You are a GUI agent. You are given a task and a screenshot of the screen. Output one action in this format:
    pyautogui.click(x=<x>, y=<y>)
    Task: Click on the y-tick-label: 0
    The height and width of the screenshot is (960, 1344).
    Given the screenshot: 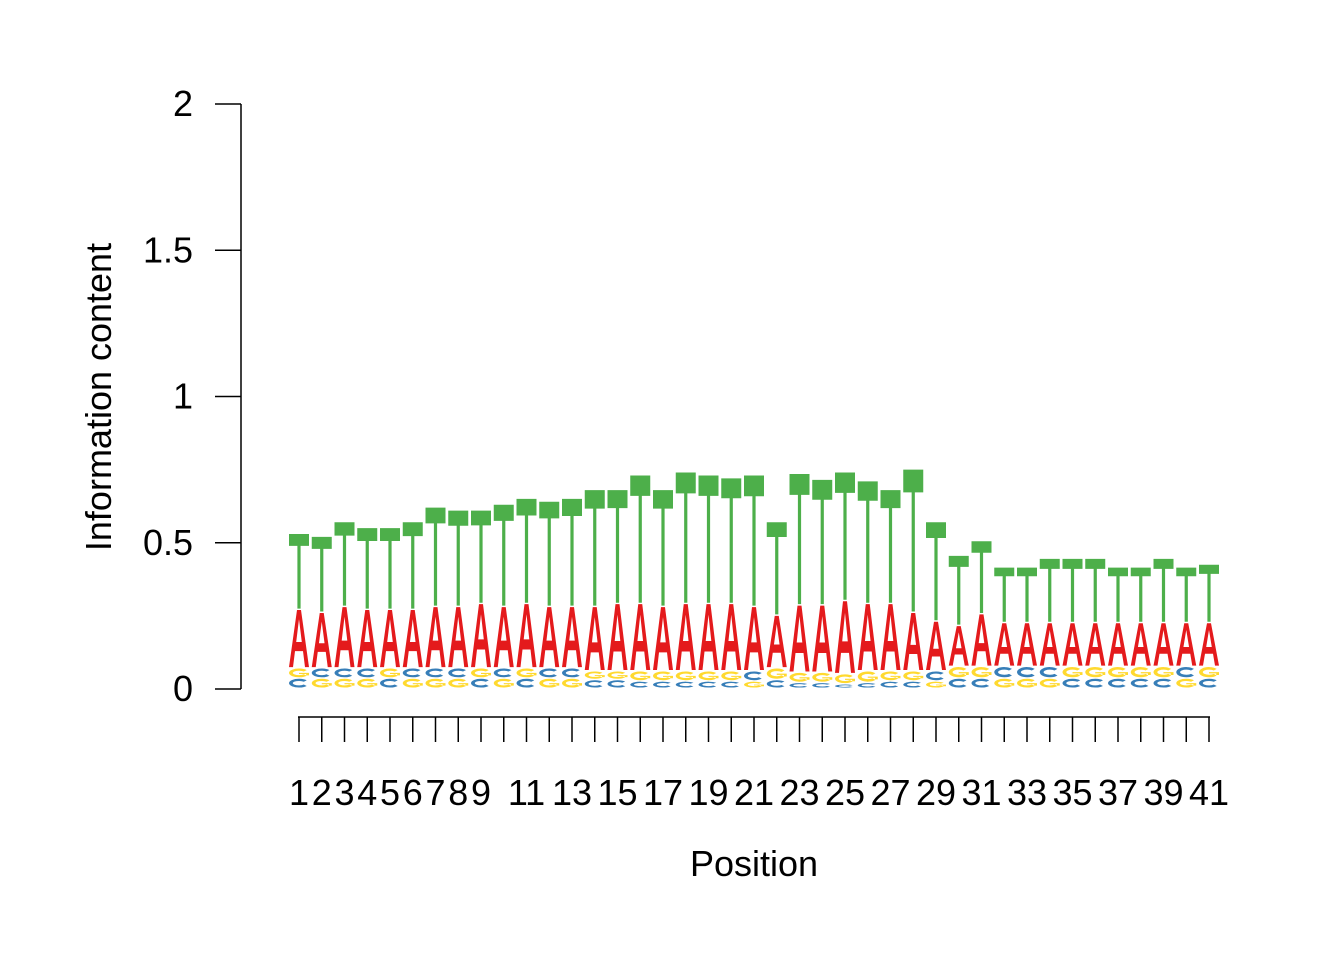 What is the action you would take?
    pyautogui.click(x=183, y=688)
    